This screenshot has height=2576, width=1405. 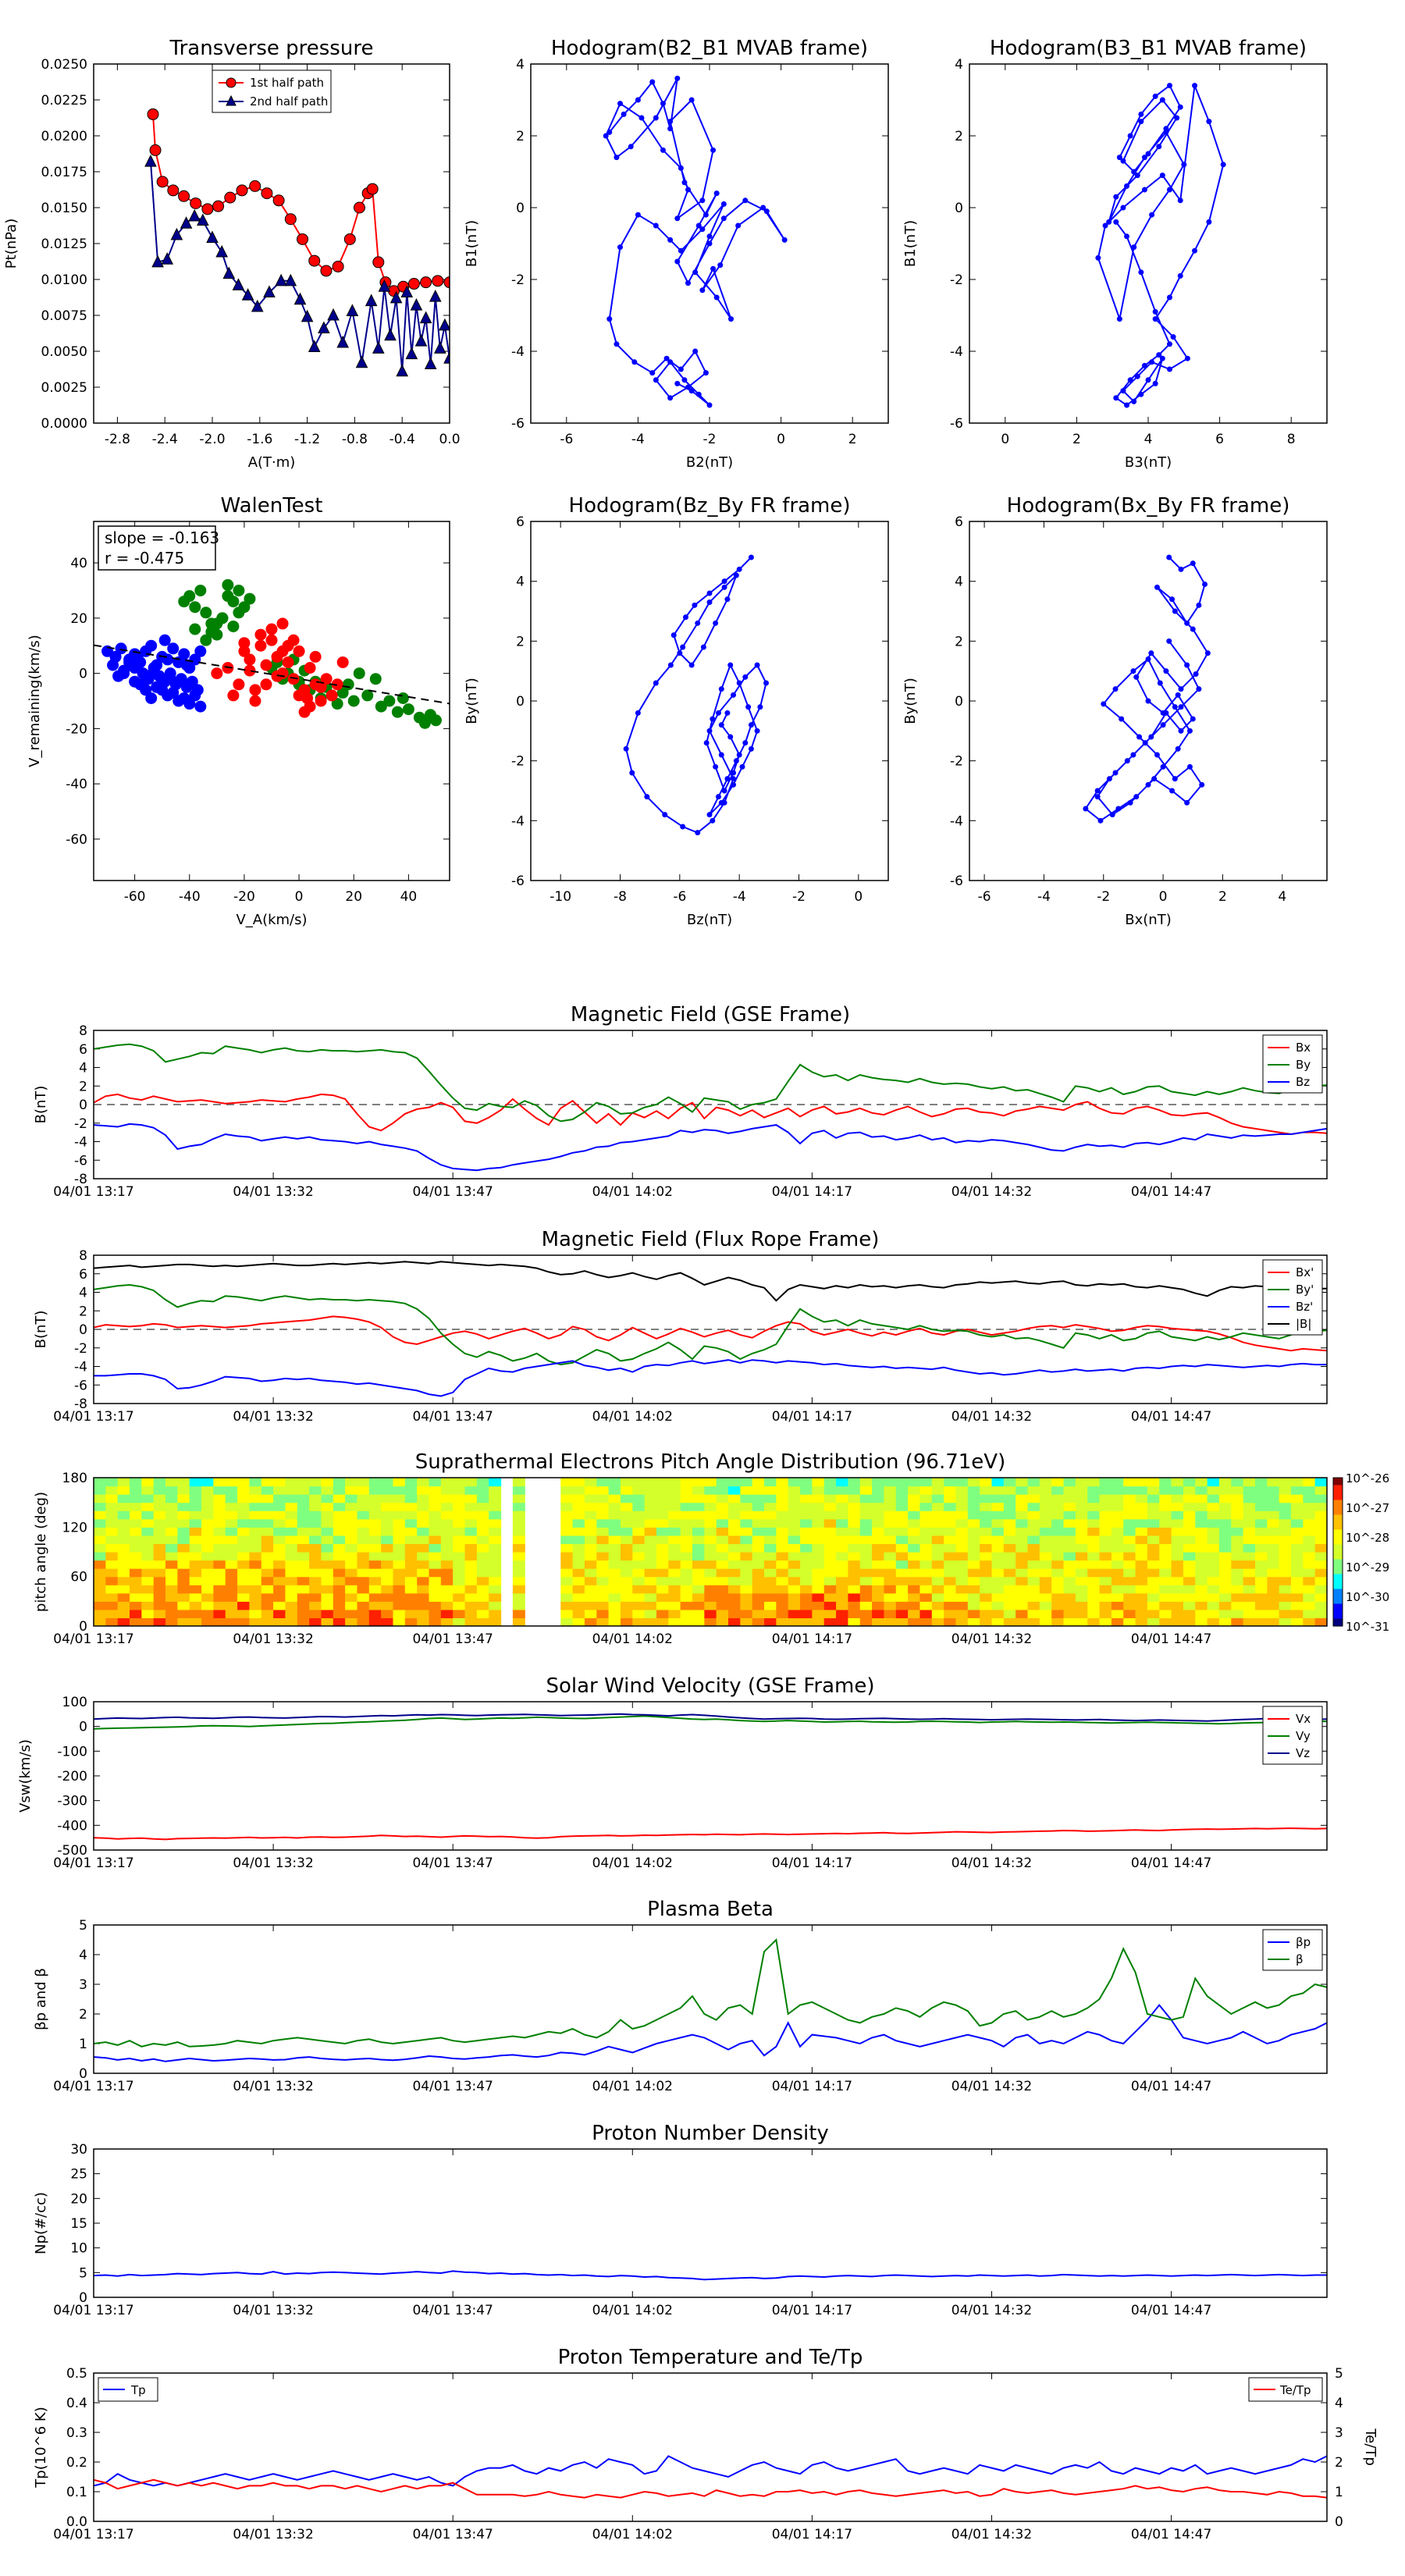 I want to click on x-tick-label: 04/01 13:17, so click(x=93, y=1417).